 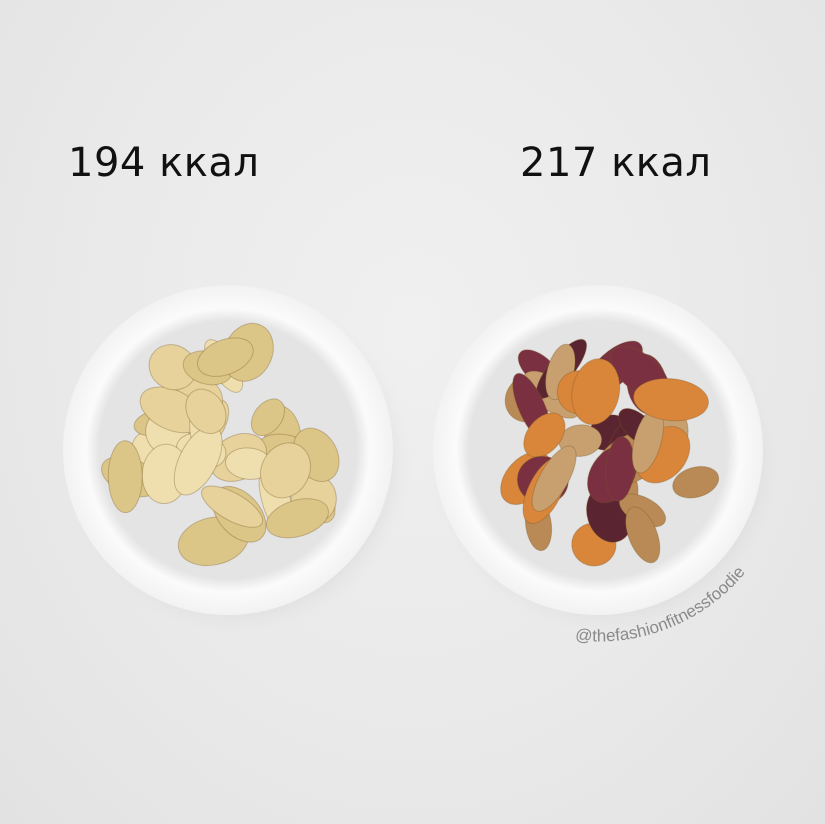 I want to click on left-calories-label: 194 ккал, so click(x=164, y=163).